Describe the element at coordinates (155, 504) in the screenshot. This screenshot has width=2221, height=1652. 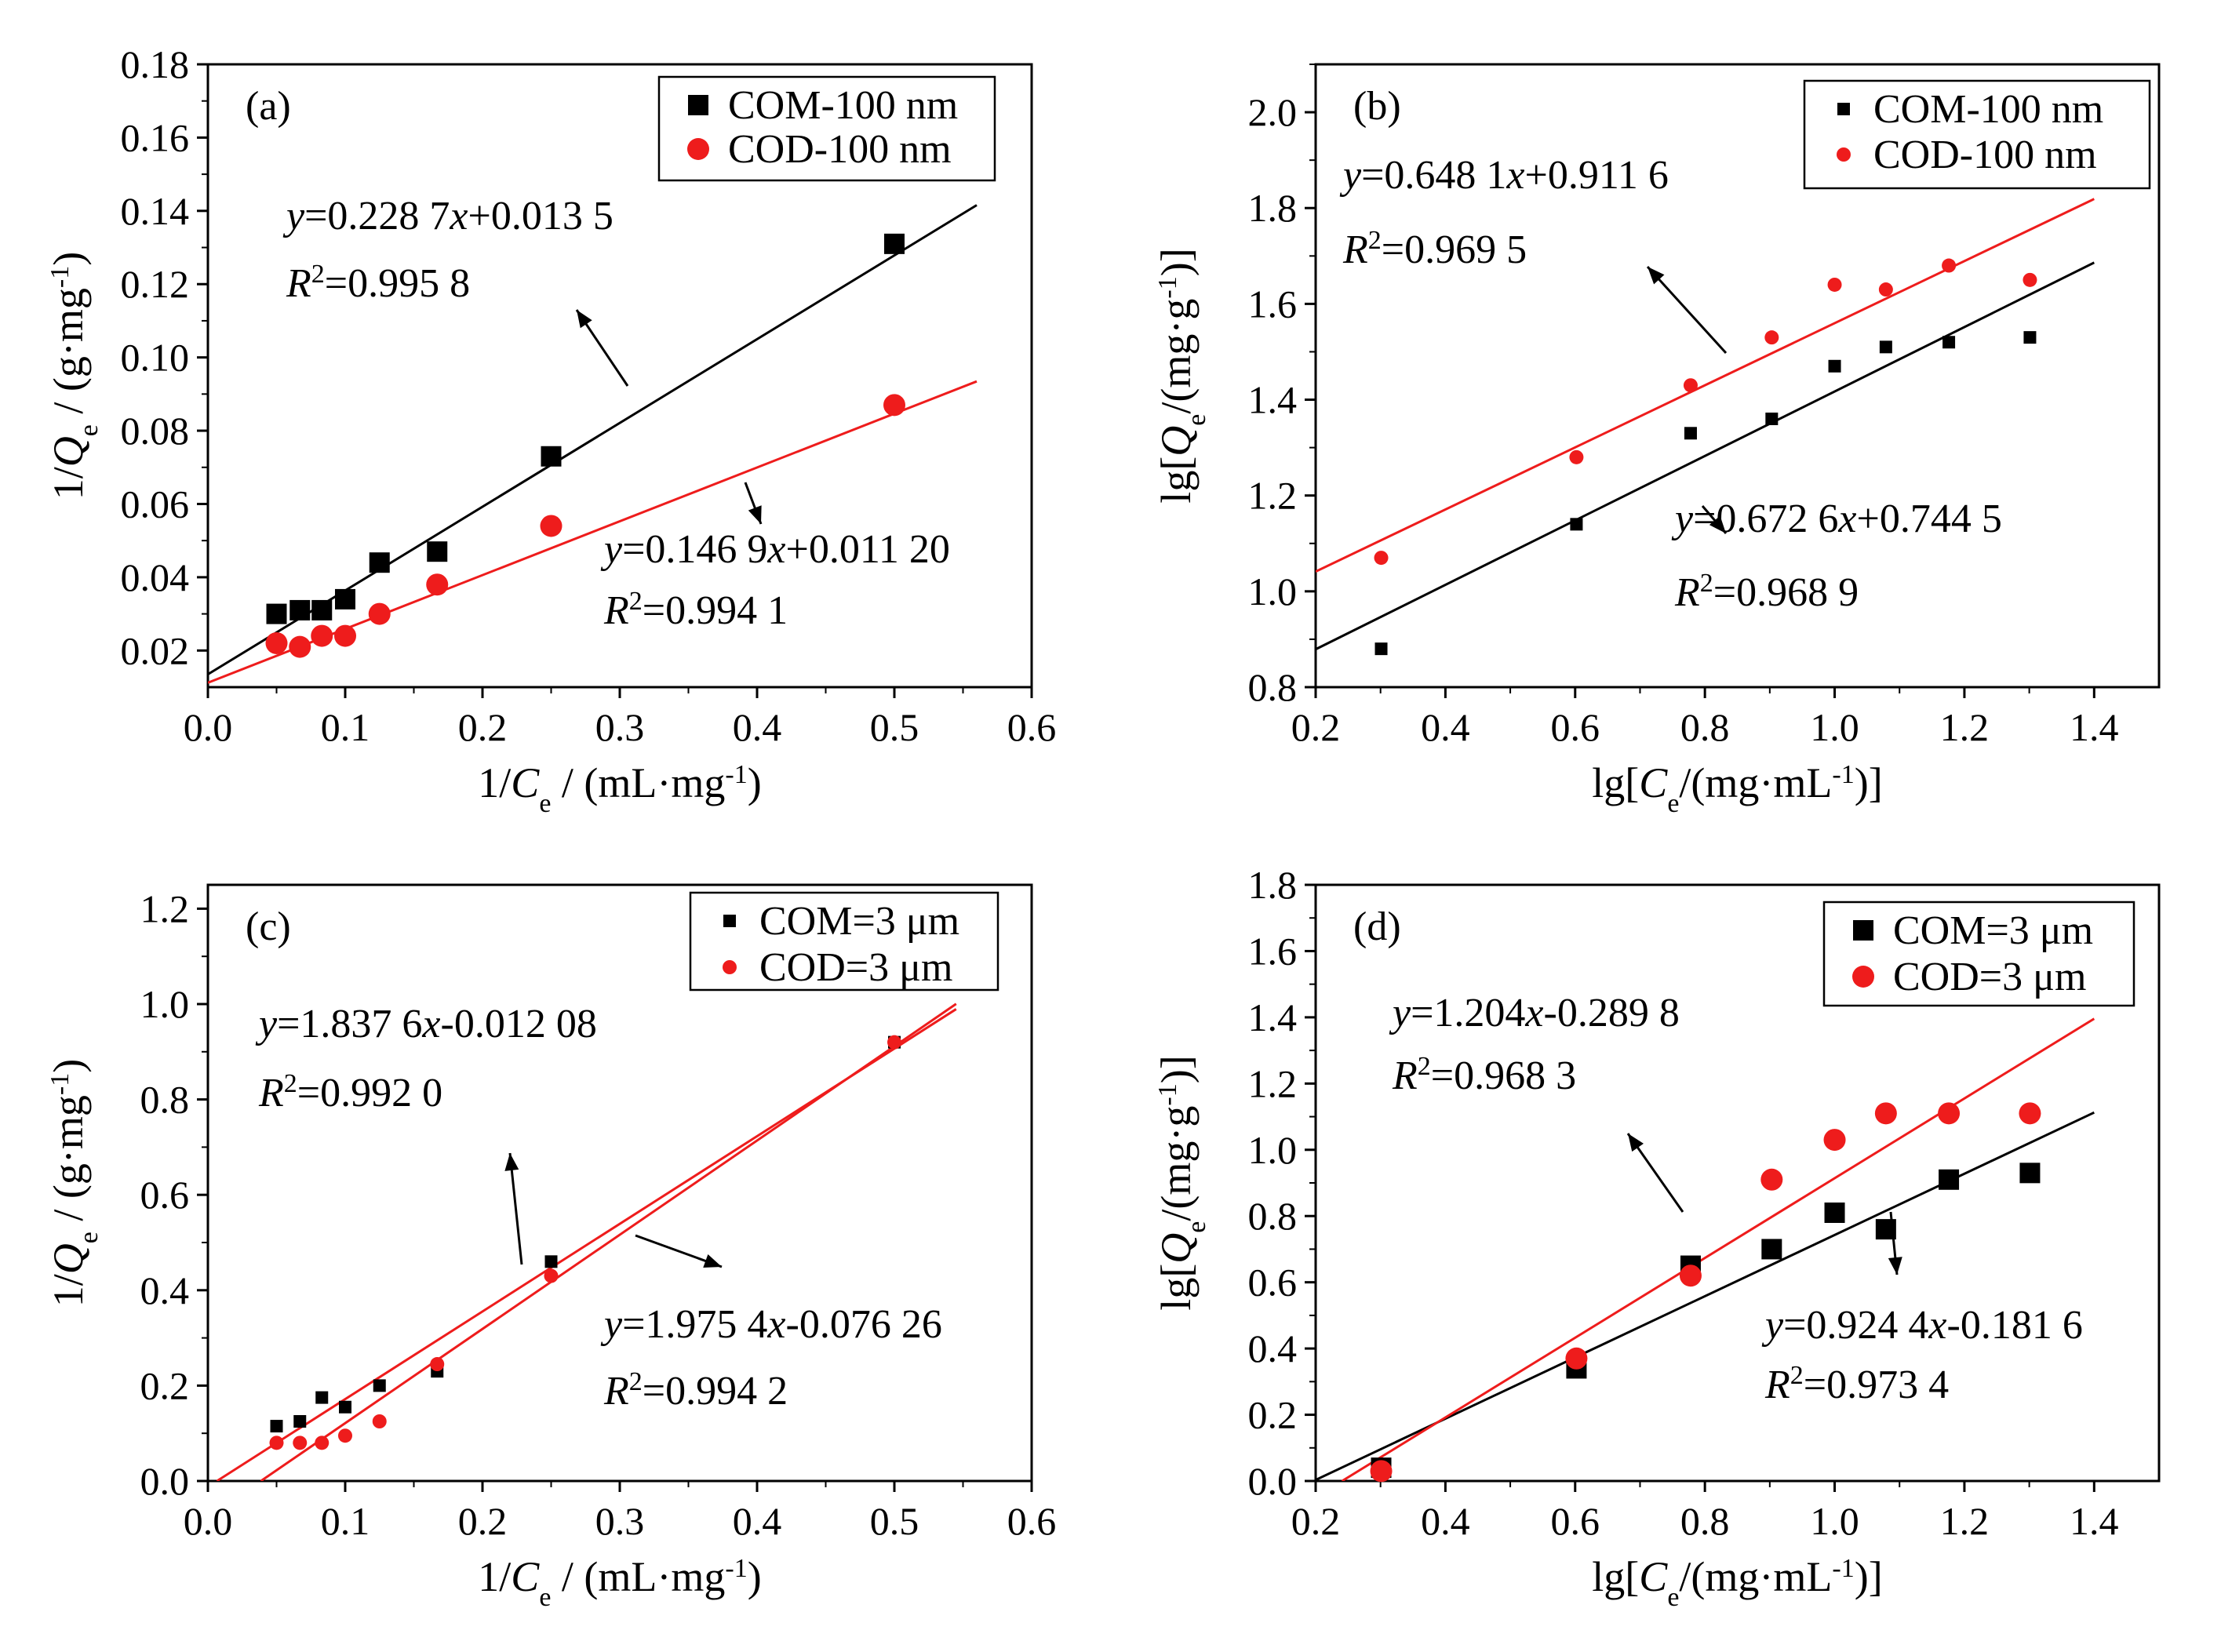
I see `y-tick-label: 0.06` at that location.